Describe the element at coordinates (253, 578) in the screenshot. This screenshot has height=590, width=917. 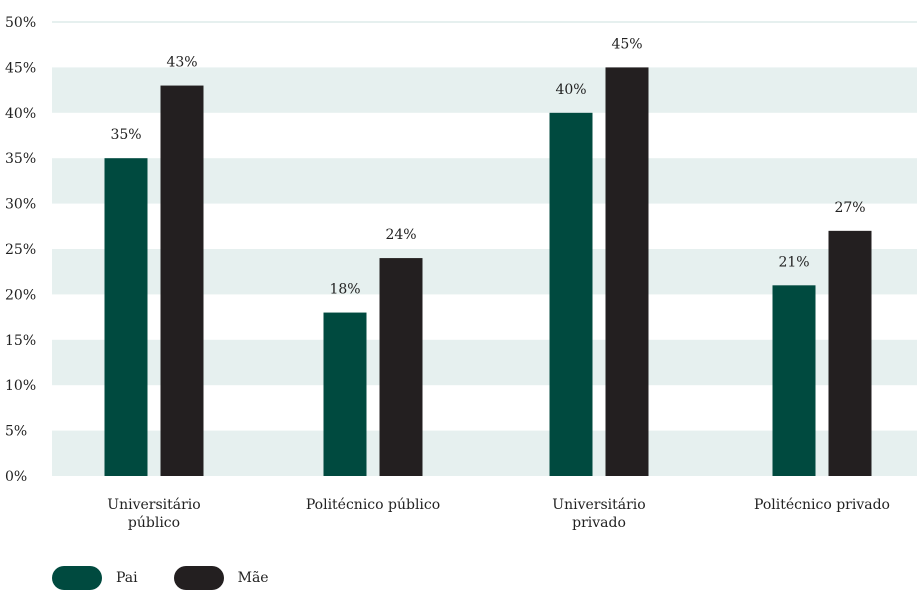
I see `legend-label-mae: Mãe` at that location.